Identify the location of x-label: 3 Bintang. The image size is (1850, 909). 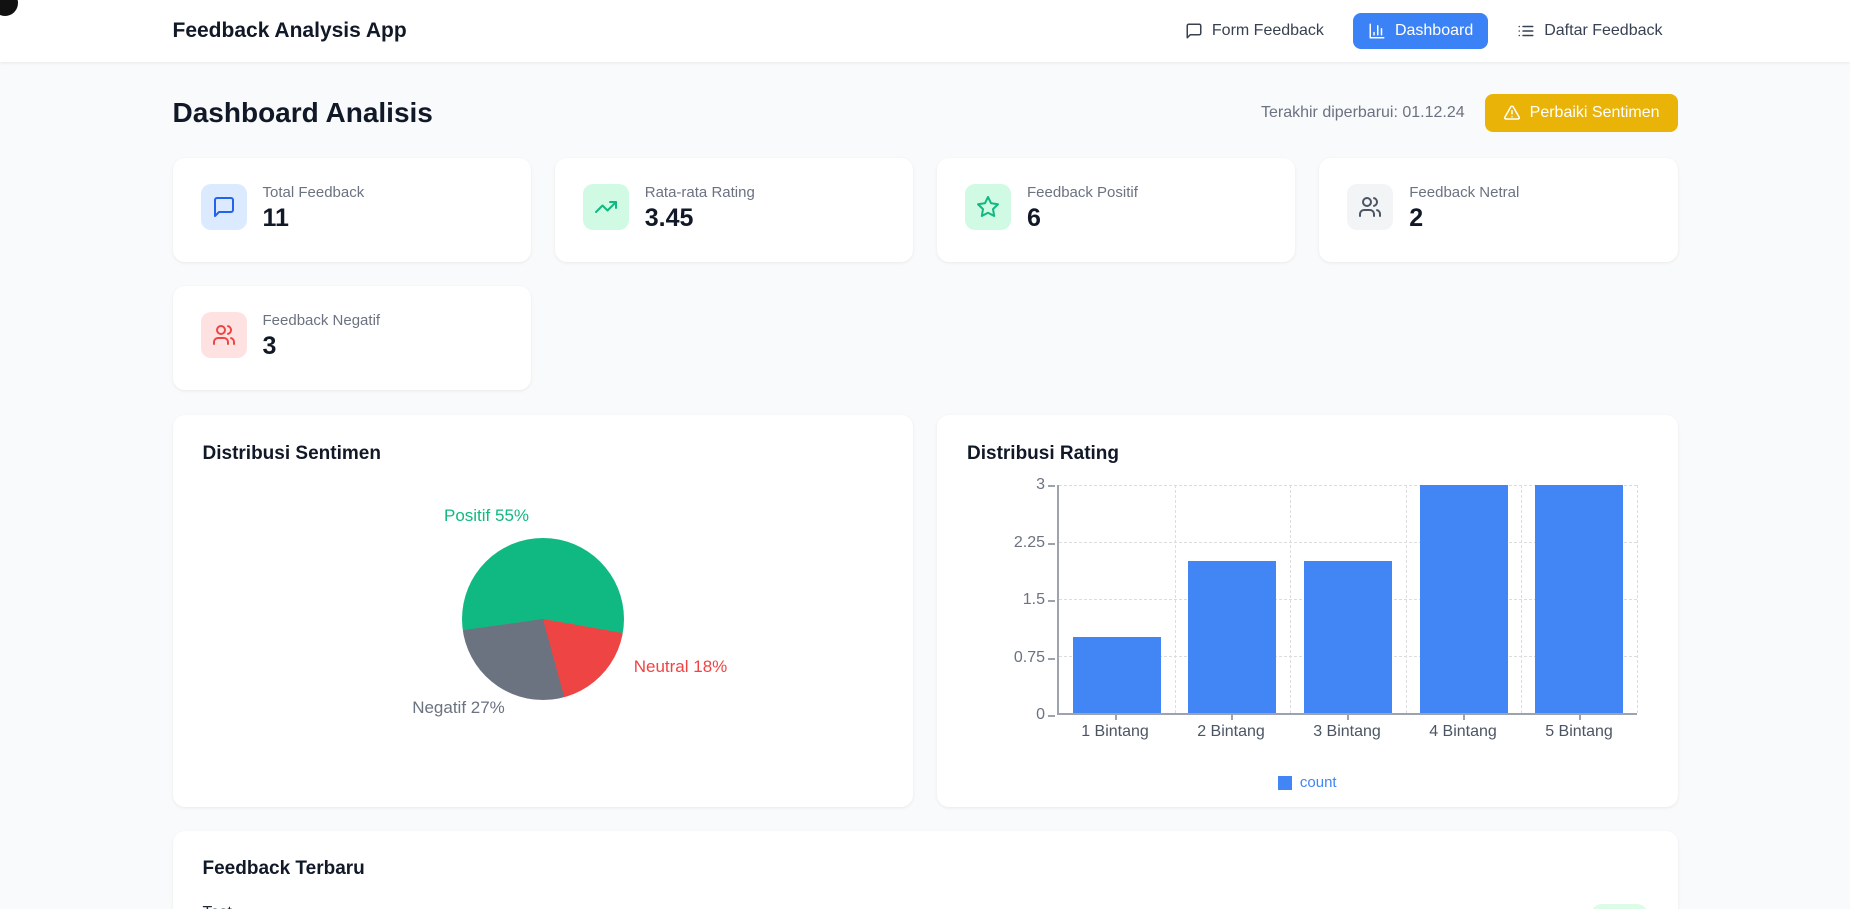
(1347, 727).